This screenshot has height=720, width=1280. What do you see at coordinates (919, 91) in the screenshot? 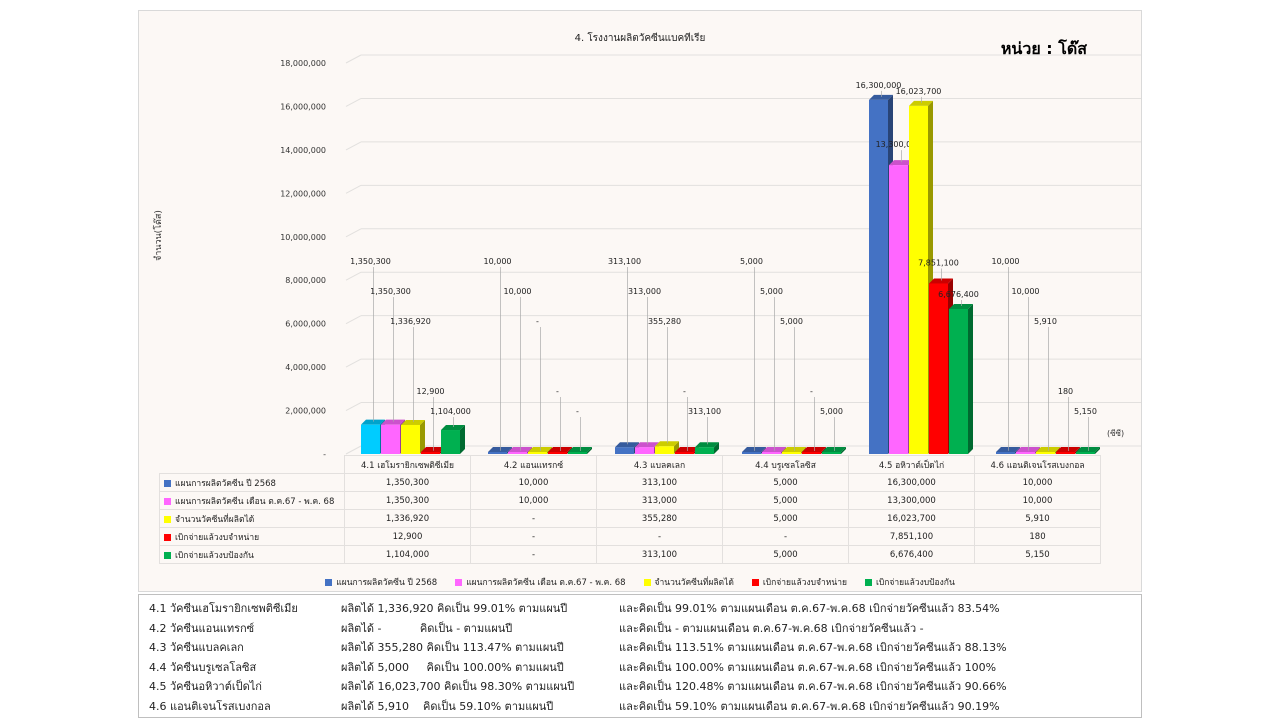
I see `data-label: 16,023,700` at bounding box center [919, 91].